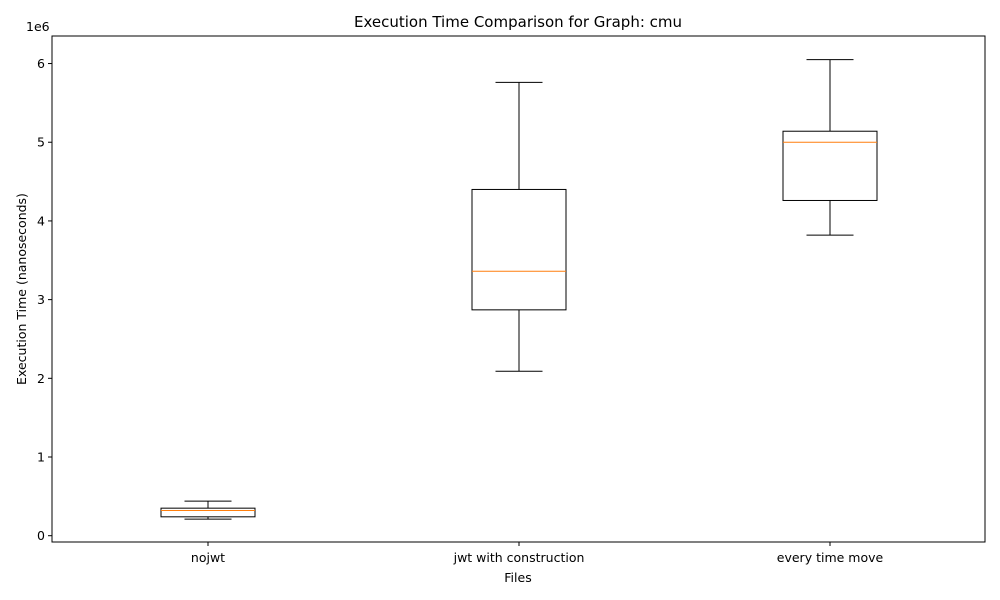 The width and height of the screenshot is (1000, 600). What do you see at coordinates (517, 577) in the screenshot?
I see `x-axis-label: Files` at bounding box center [517, 577].